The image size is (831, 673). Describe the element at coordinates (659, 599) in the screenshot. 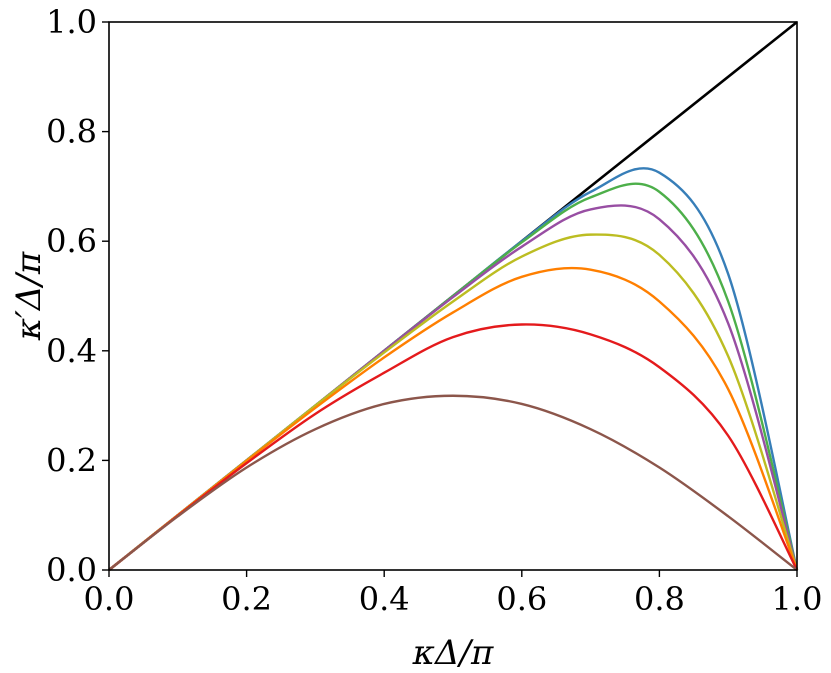

I see `x-tick-label: 0.8` at that location.